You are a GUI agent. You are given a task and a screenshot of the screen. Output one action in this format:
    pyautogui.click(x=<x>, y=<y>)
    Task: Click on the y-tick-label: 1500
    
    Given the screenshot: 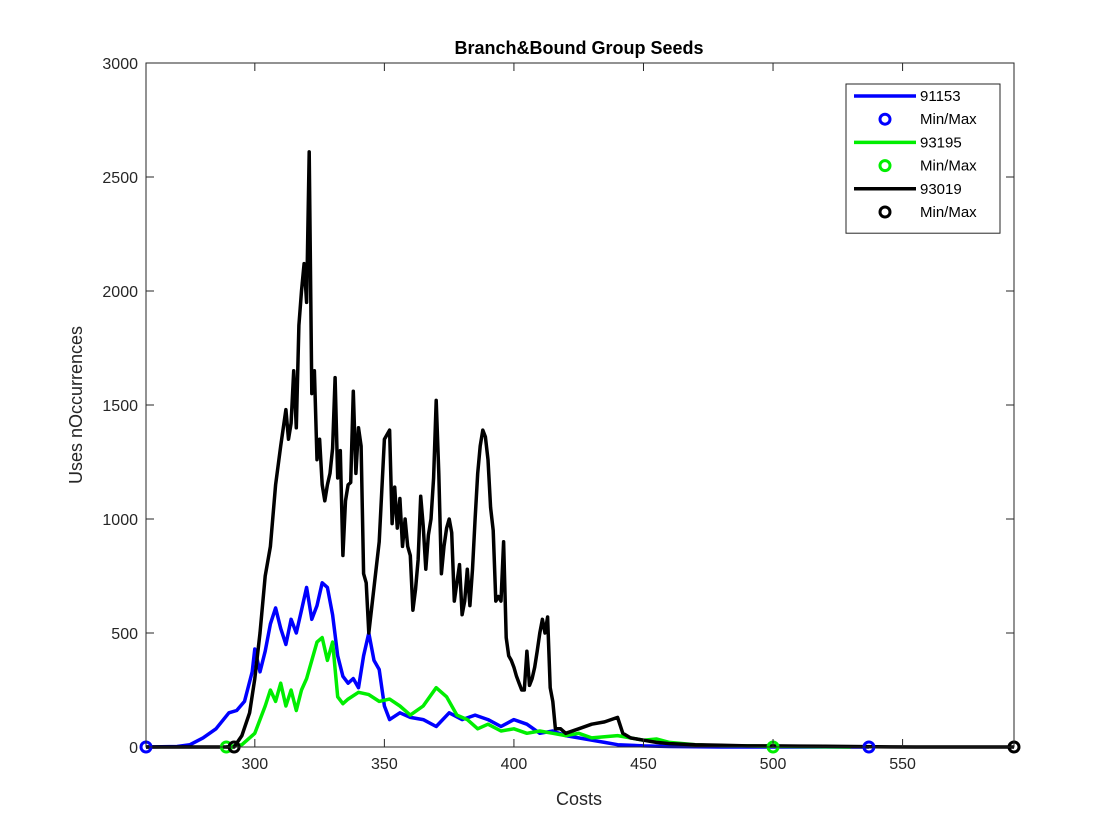 What is the action you would take?
    pyautogui.click(x=120, y=406)
    